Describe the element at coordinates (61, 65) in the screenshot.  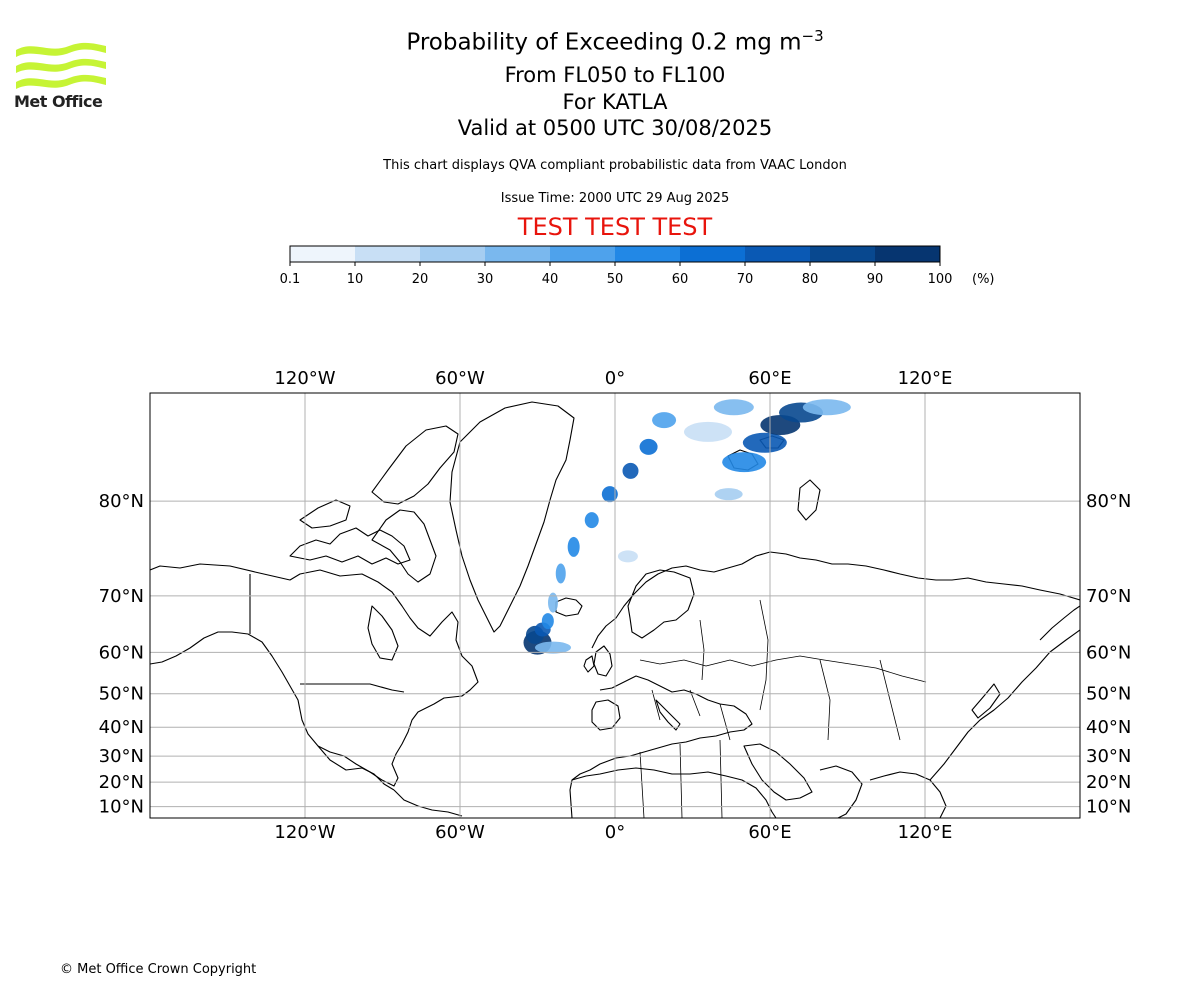
I see `met-office-logo-icon` at that location.